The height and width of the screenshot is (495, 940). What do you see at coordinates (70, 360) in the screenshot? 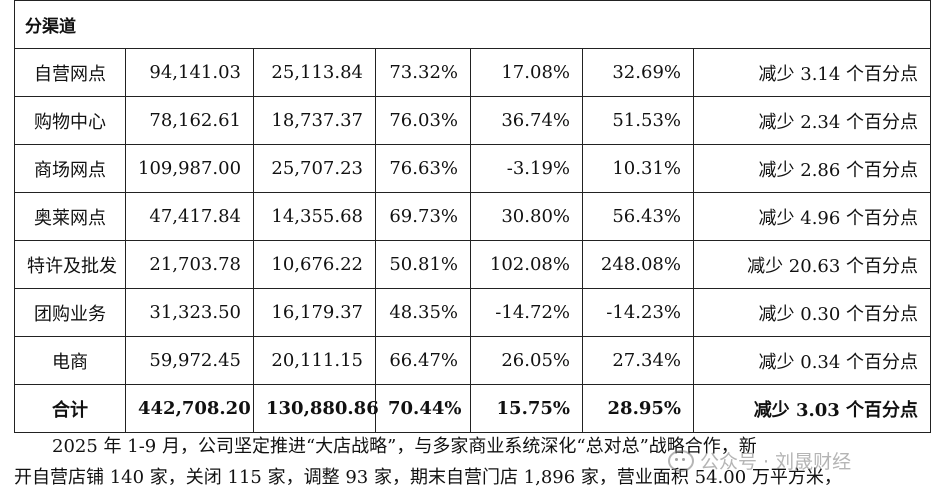
I see `channel-name-cell: 电商` at bounding box center [70, 360].